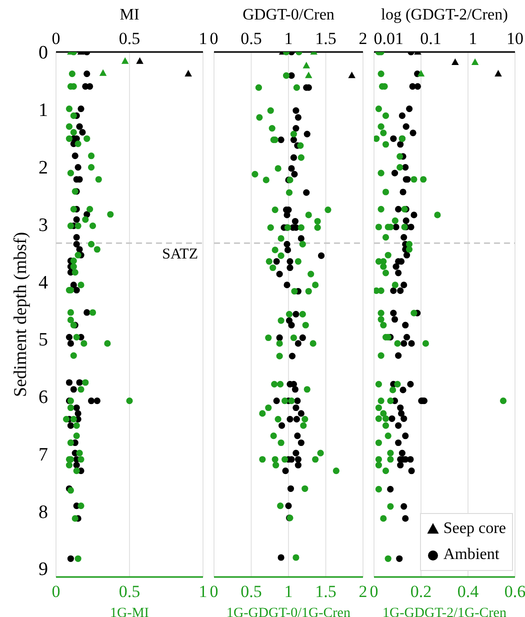 This screenshot has height=617, width=525. What do you see at coordinates (325, 592) in the screenshot?
I see `x-tick-label: 1.5` at bounding box center [325, 592].